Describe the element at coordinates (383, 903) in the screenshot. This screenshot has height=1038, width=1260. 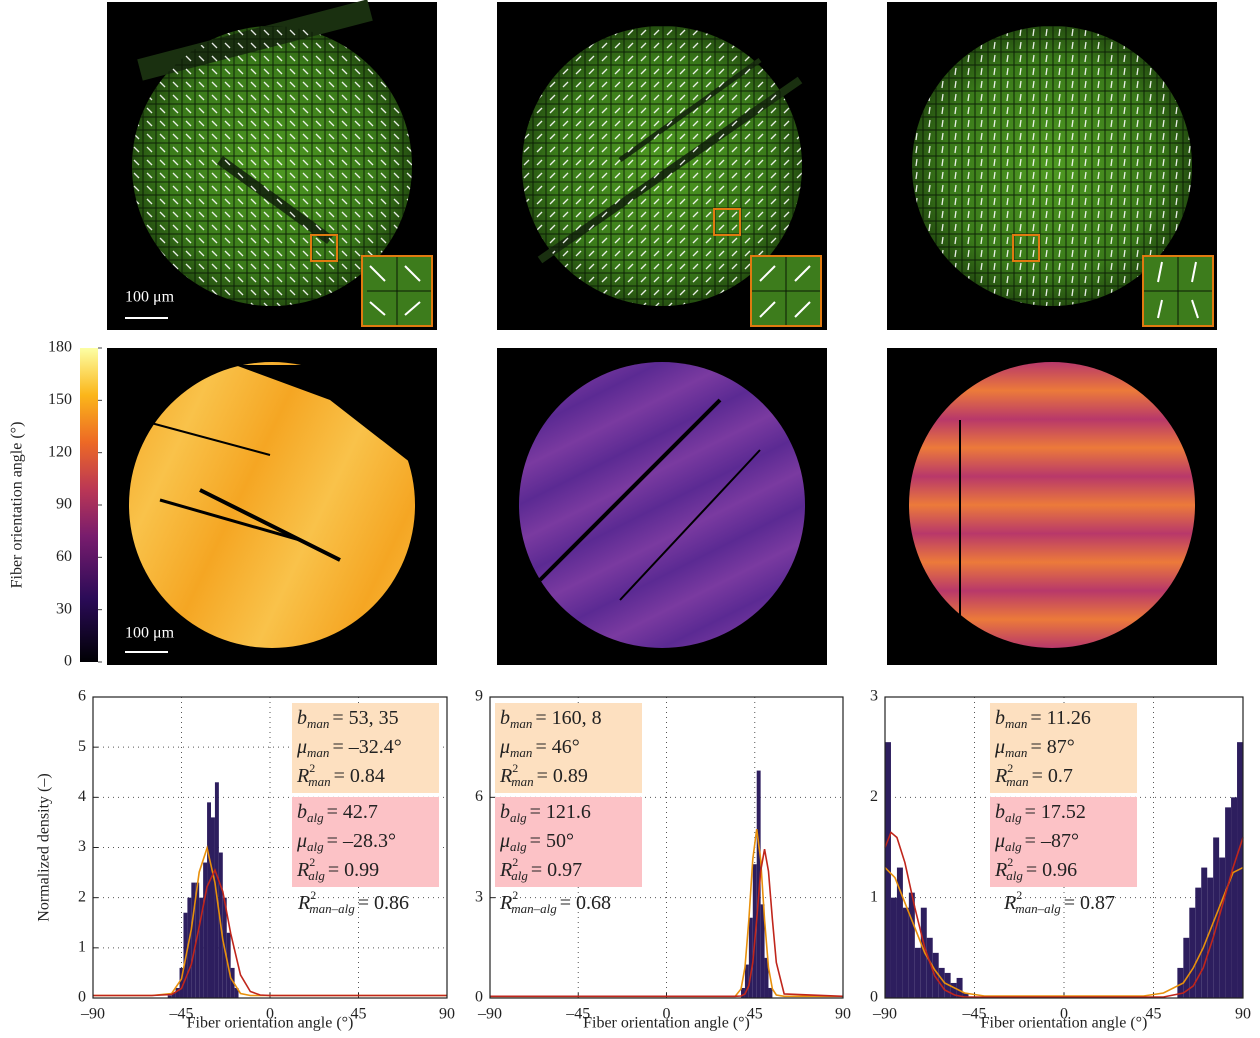
I see `annotation-value: = 0.86` at that location.